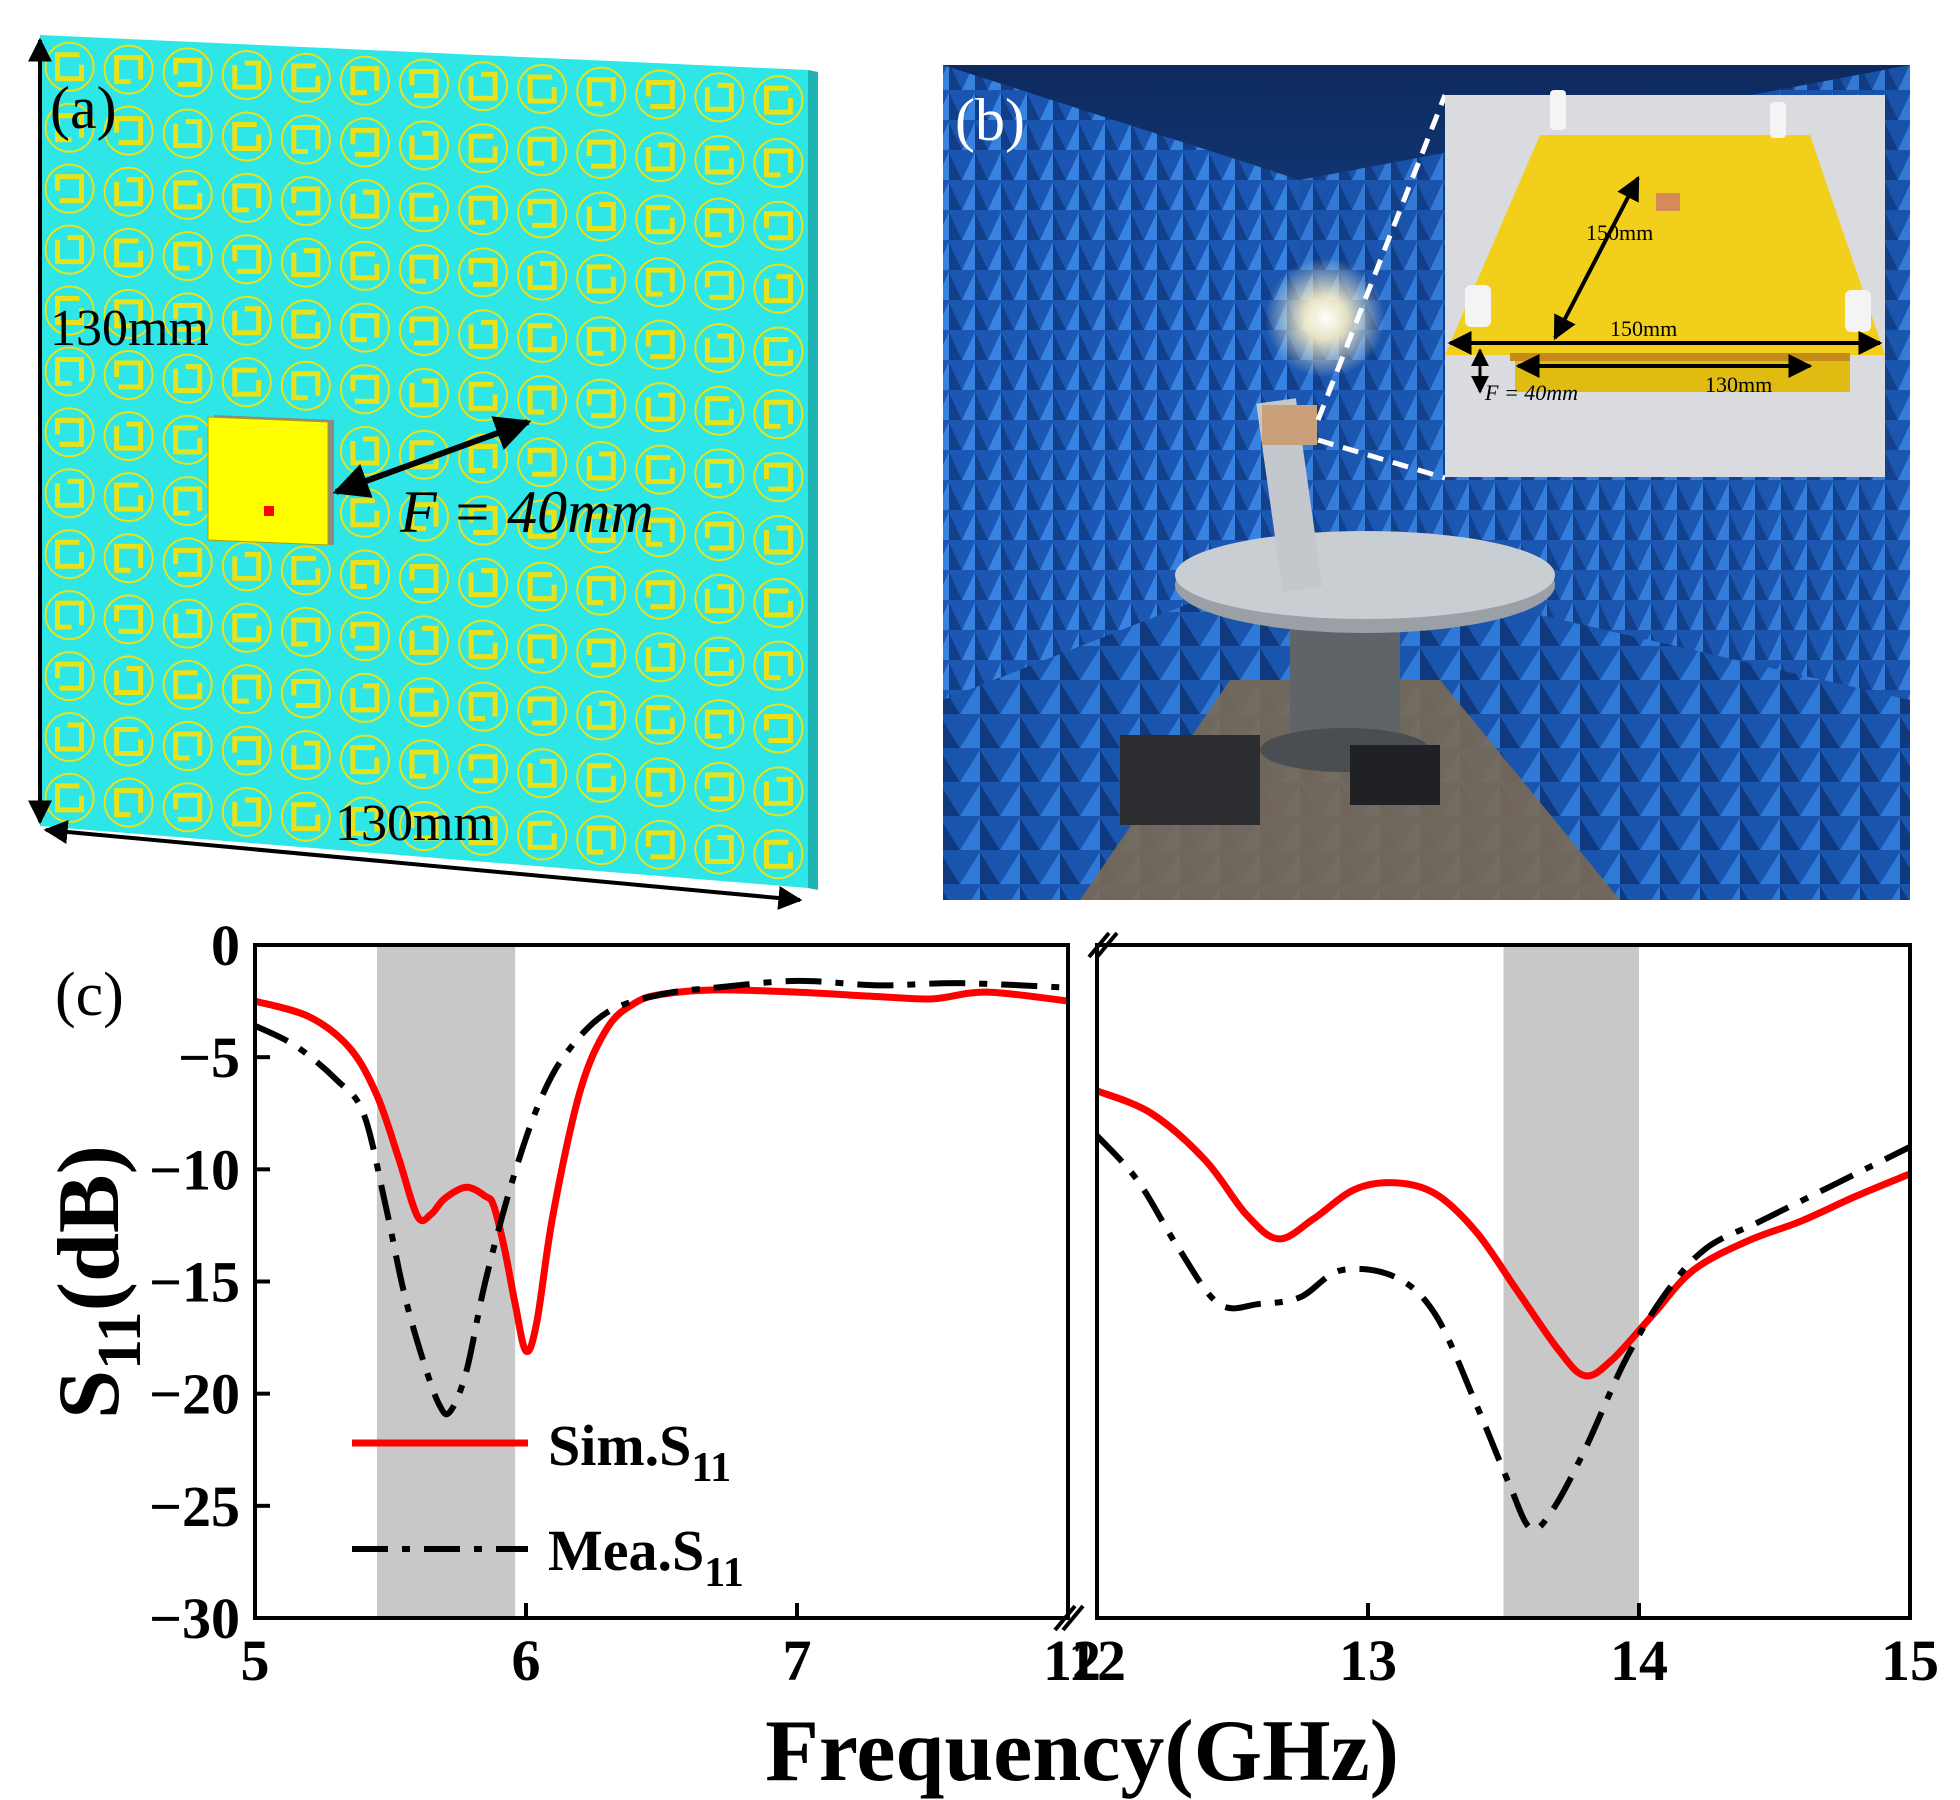 This screenshot has width=1960, height=1800. I want to click on focal-distance-arrow, so click(432, 457).